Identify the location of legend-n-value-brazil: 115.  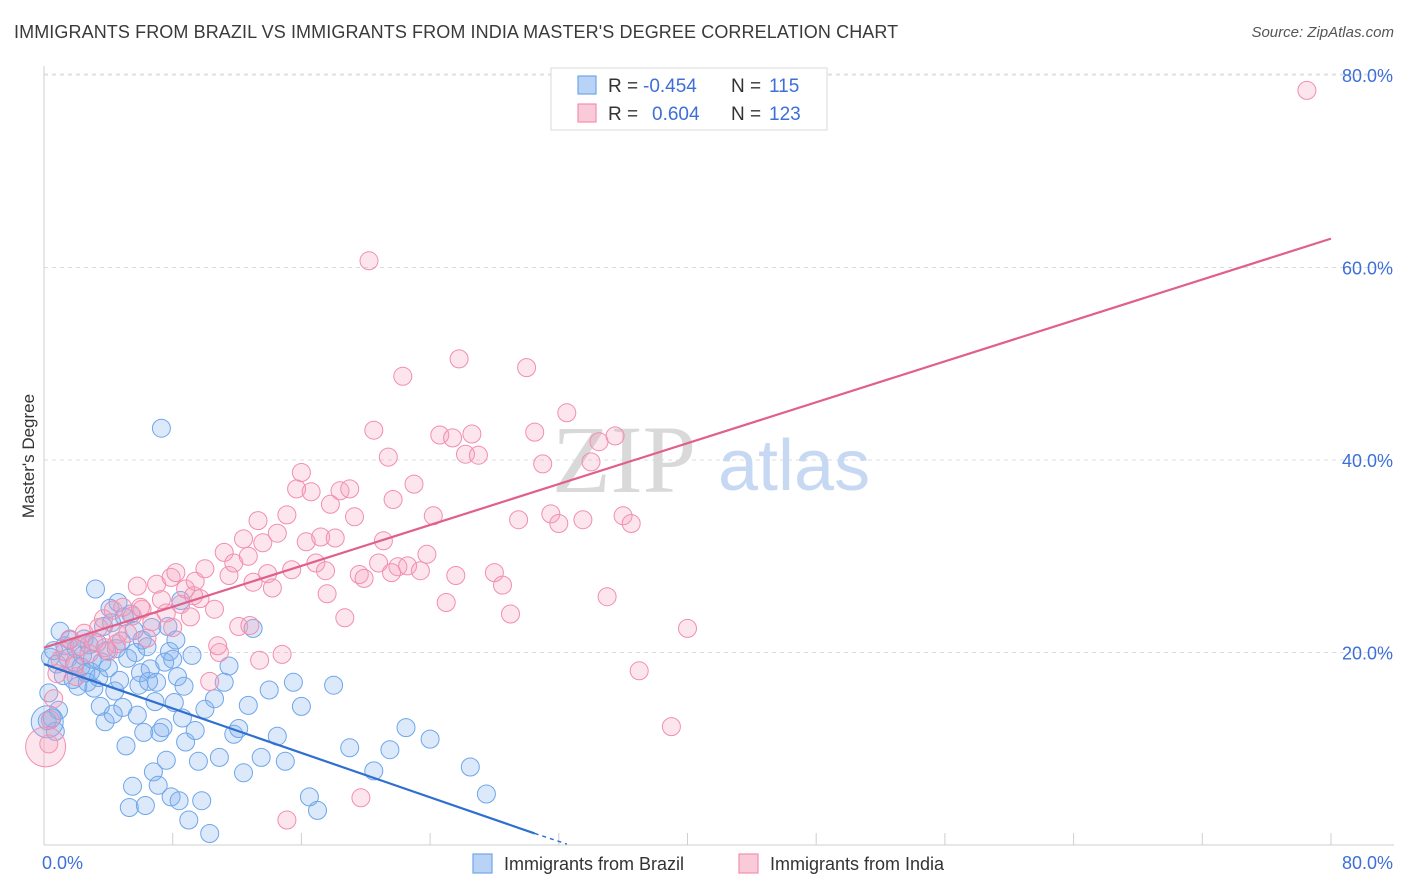
(784, 86).